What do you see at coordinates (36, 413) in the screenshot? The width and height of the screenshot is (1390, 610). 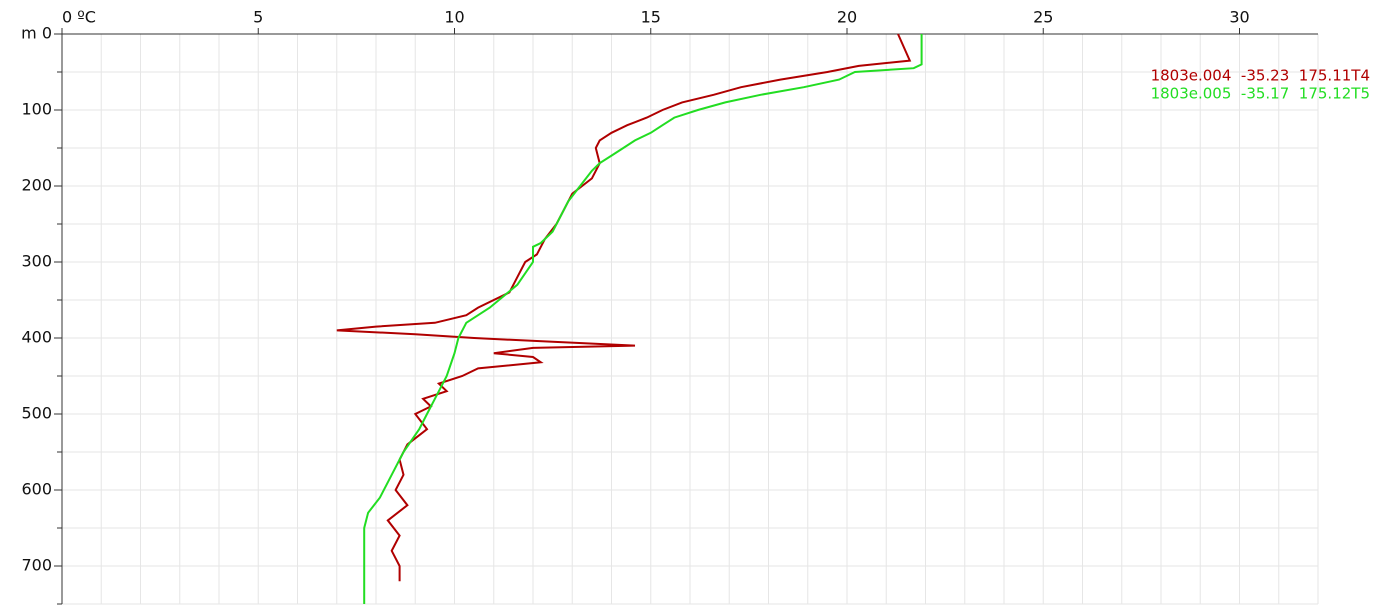 I see `y-tick-label: 500` at bounding box center [36, 413].